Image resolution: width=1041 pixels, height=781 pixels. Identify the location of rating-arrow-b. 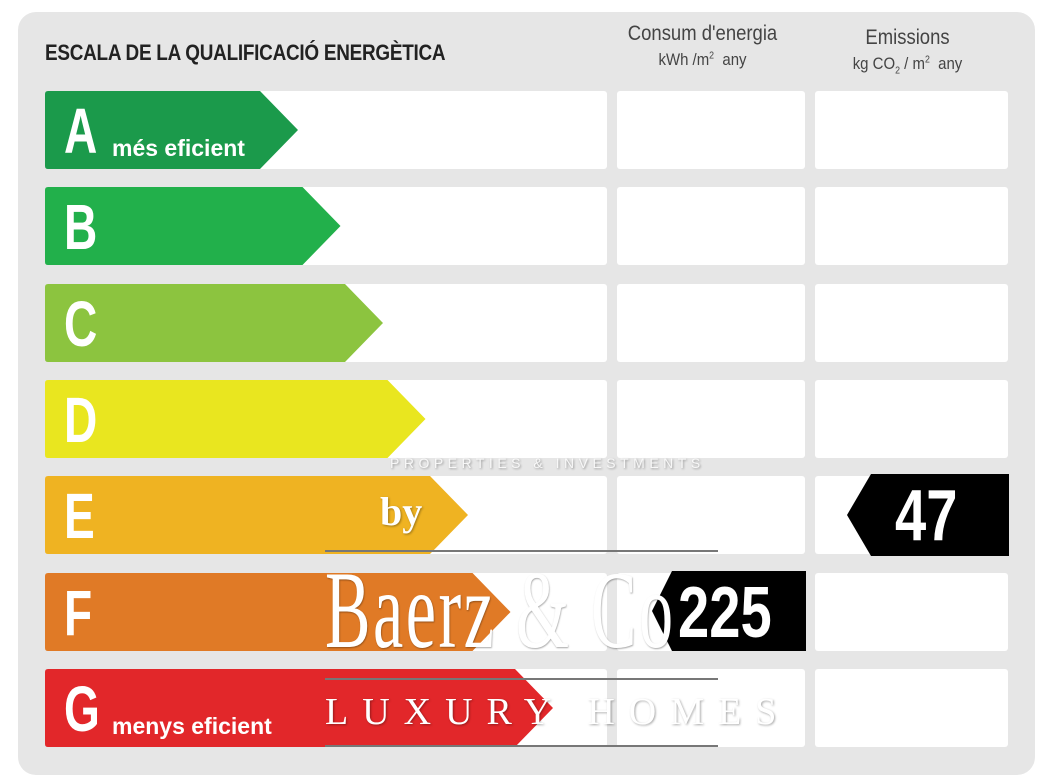
(194, 228).